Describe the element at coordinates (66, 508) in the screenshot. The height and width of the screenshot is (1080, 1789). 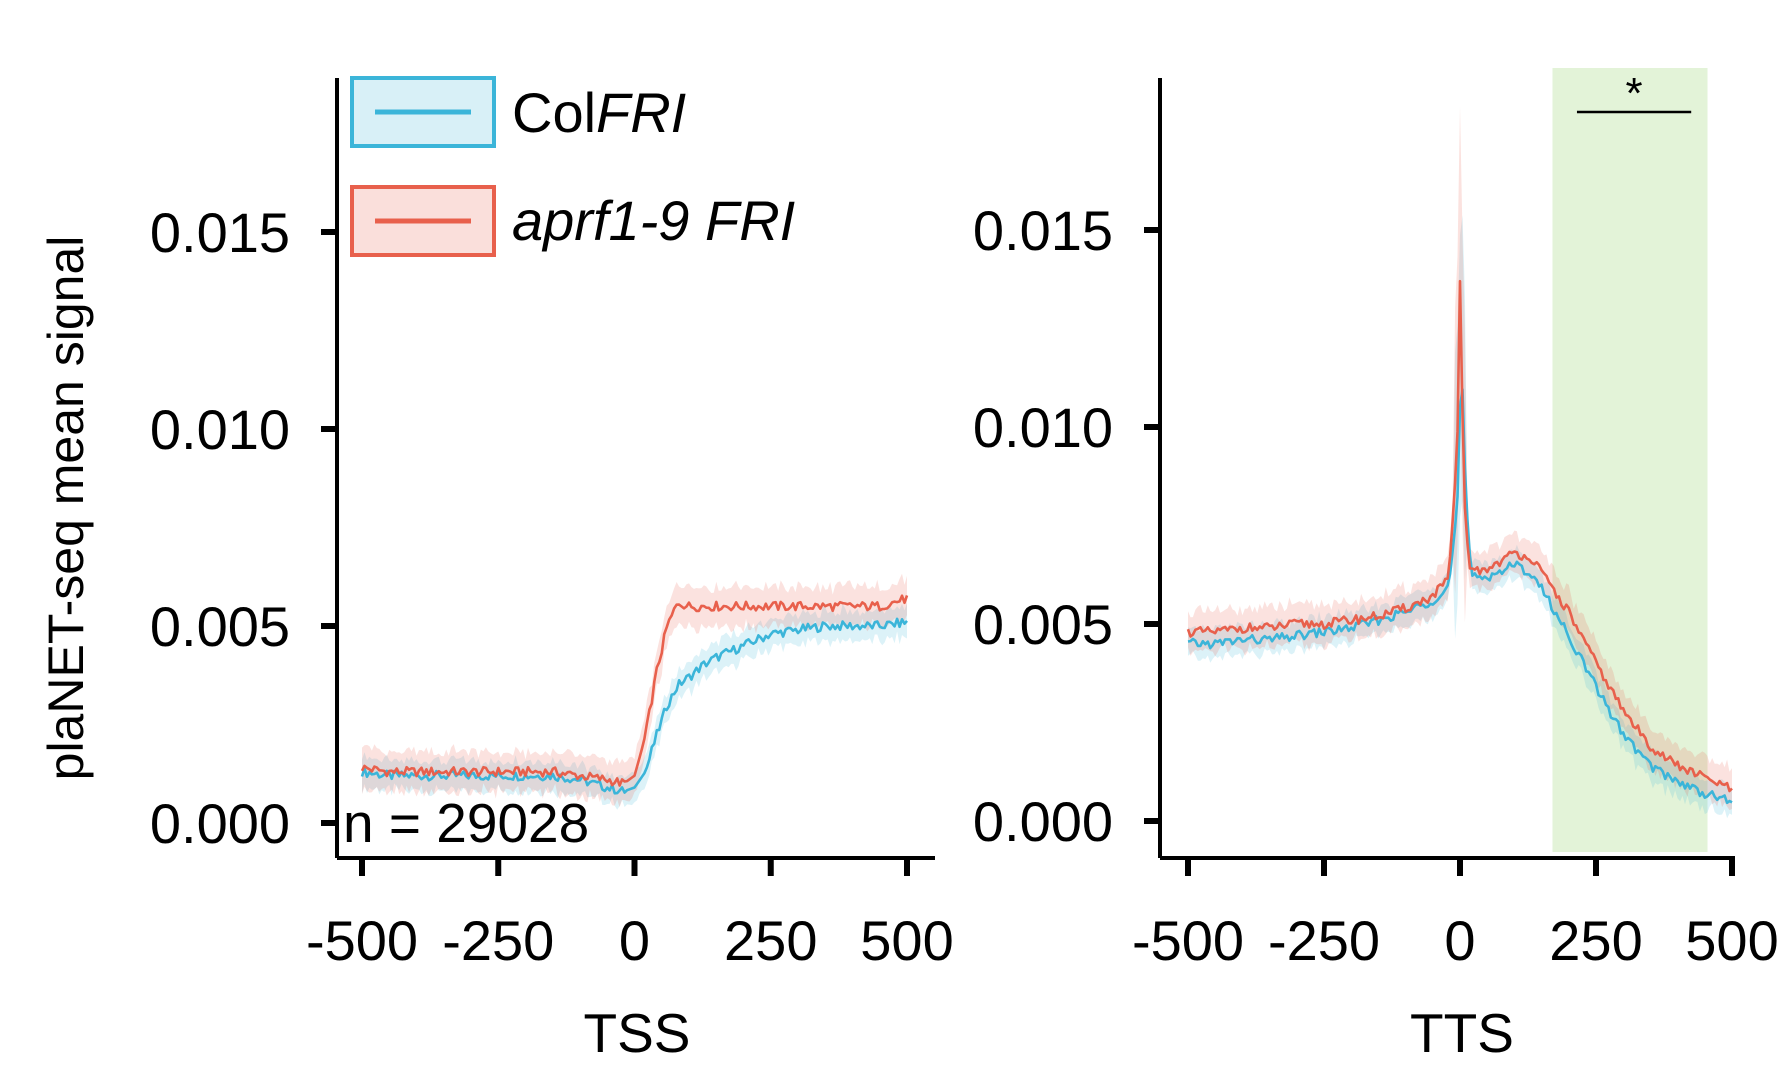
I see `y-axis-label: plaNET-seq mean signal` at that location.